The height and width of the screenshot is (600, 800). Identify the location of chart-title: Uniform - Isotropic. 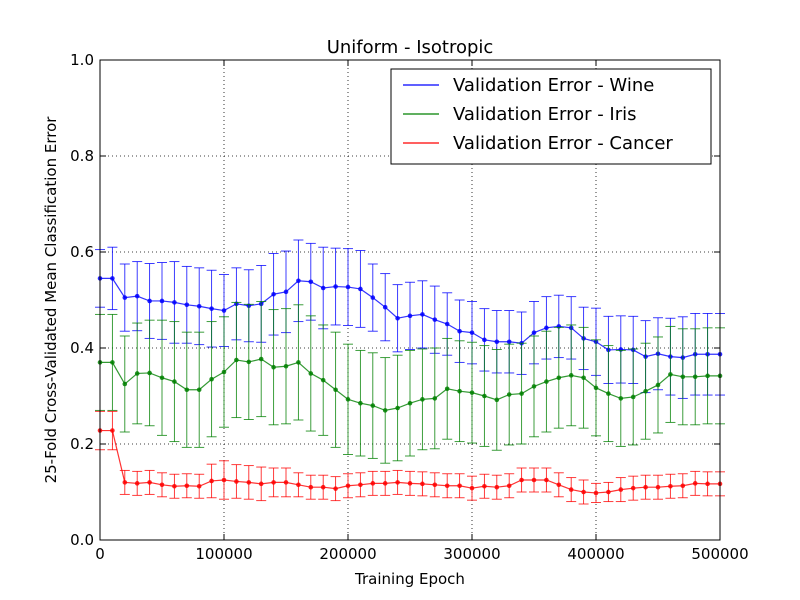
(410, 47).